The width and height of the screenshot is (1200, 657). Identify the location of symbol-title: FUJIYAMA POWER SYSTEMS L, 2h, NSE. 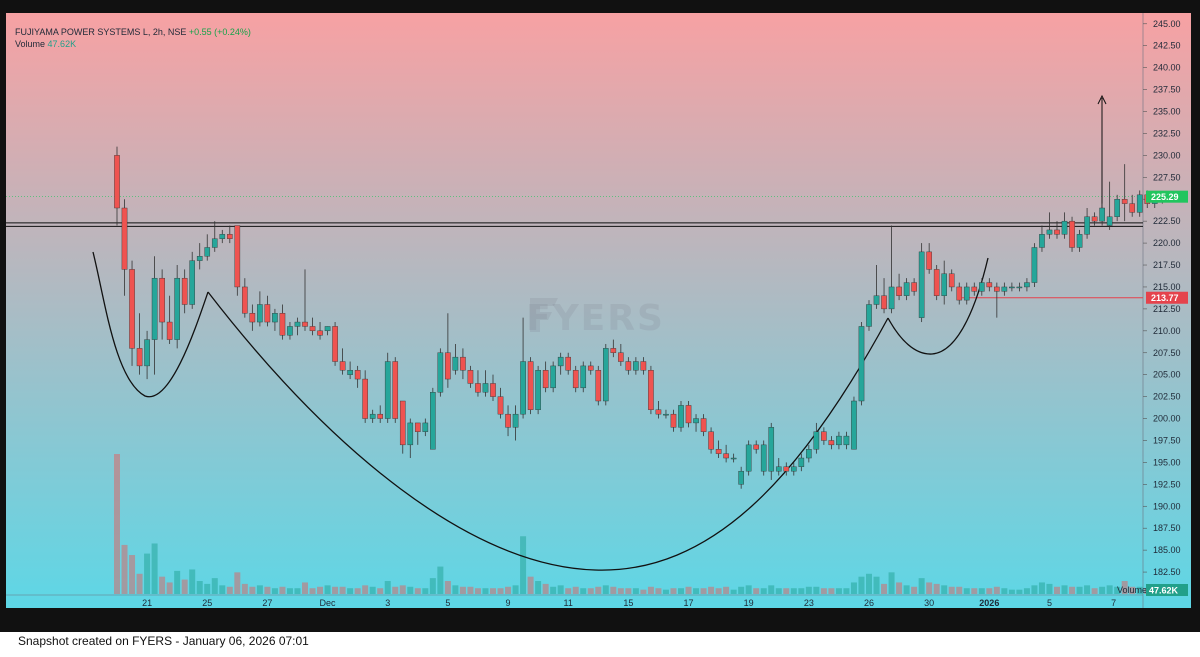
(101, 32).